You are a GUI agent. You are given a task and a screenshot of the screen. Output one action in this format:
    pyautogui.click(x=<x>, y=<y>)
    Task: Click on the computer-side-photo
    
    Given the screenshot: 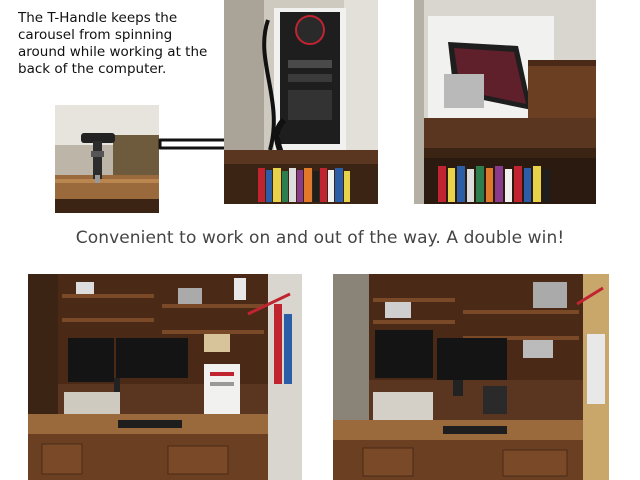 What is the action you would take?
    pyautogui.click(x=505, y=102)
    